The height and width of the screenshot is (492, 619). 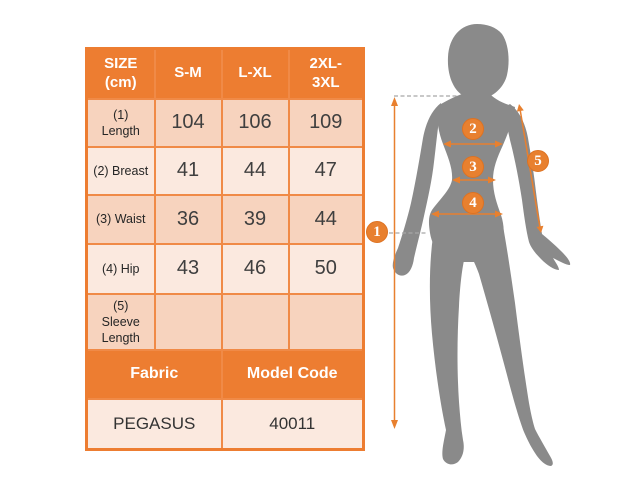 What do you see at coordinates (326, 219) in the screenshot?
I see `waist-2xl-3xl: 44` at bounding box center [326, 219].